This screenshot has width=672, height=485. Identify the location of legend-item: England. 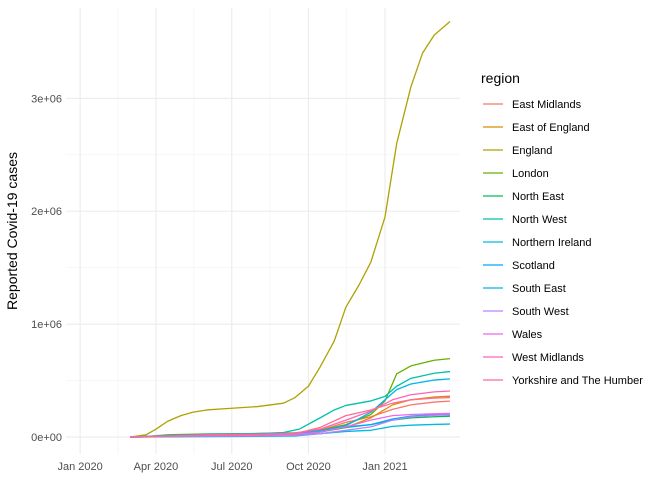
(517, 151).